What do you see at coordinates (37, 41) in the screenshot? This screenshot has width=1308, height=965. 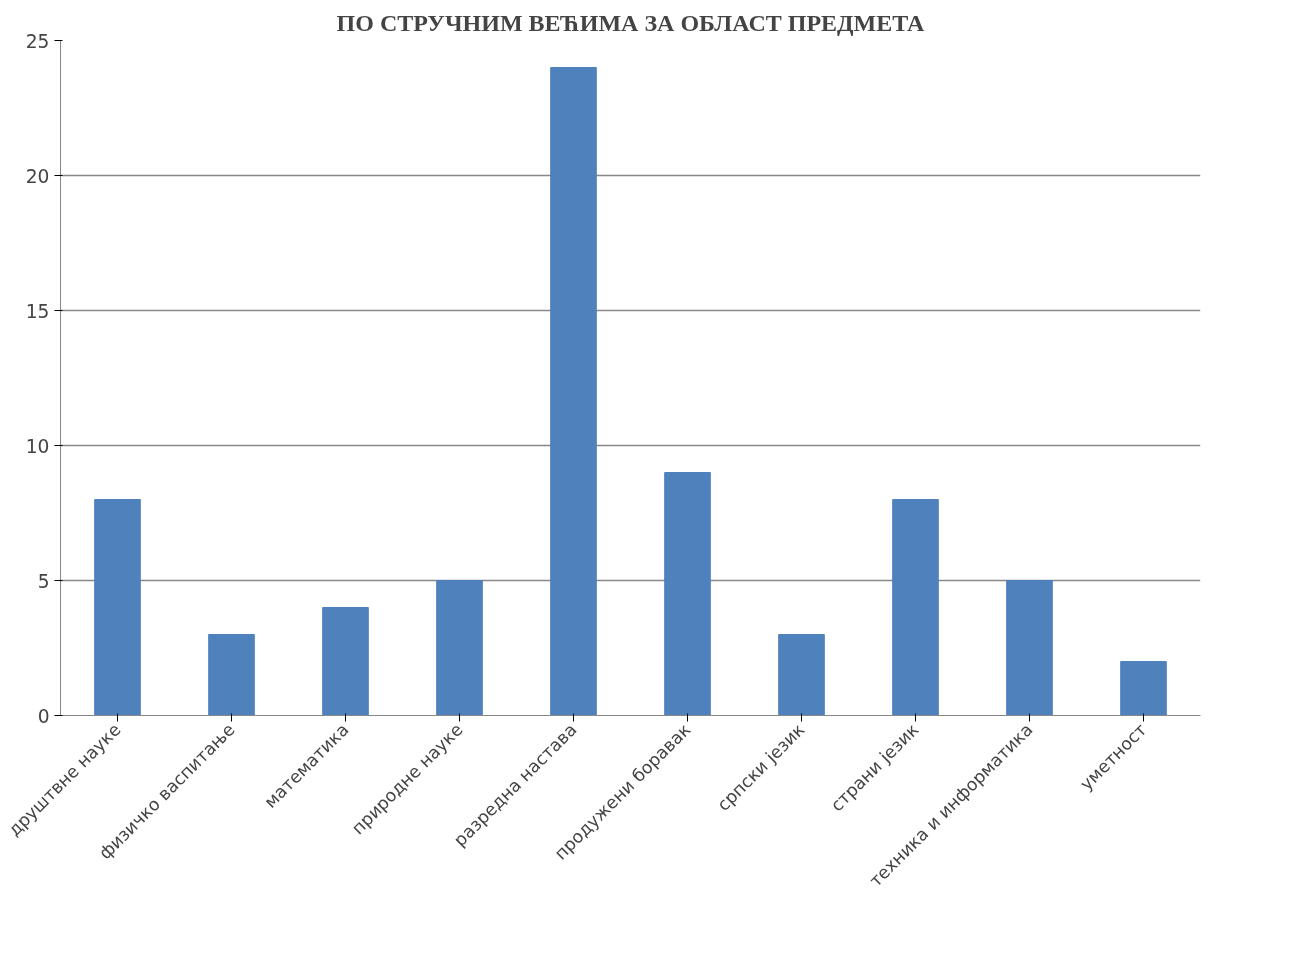 I see `y-tick-label: 25` at bounding box center [37, 41].